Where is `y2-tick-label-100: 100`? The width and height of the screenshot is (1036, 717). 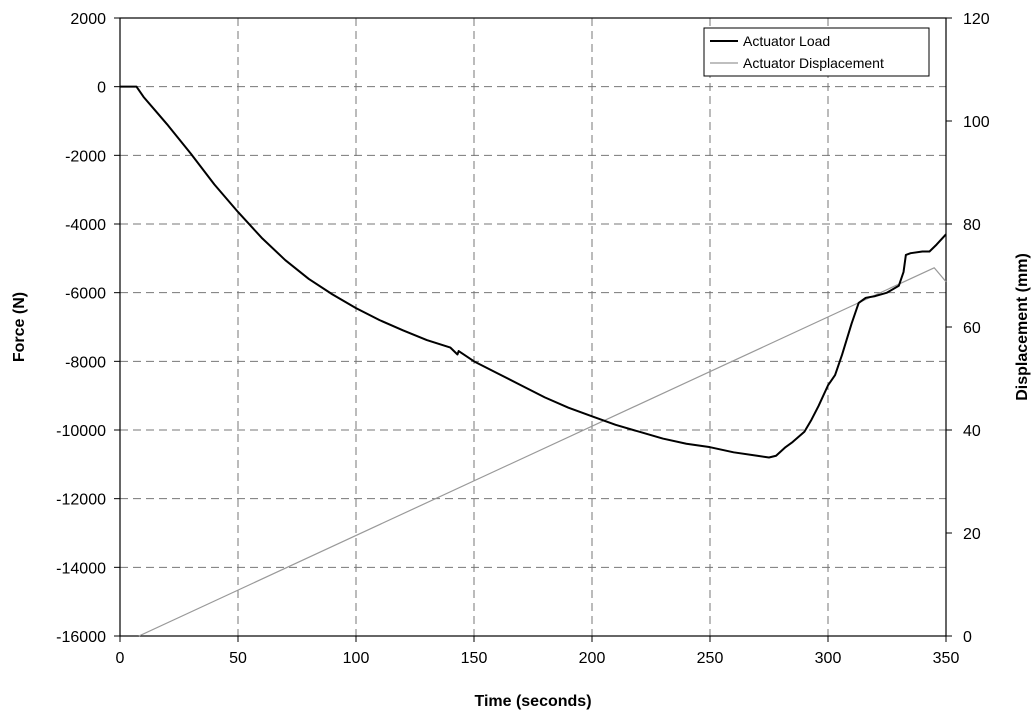
y2-tick-label-100: 100 is located at coordinates (976, 122).